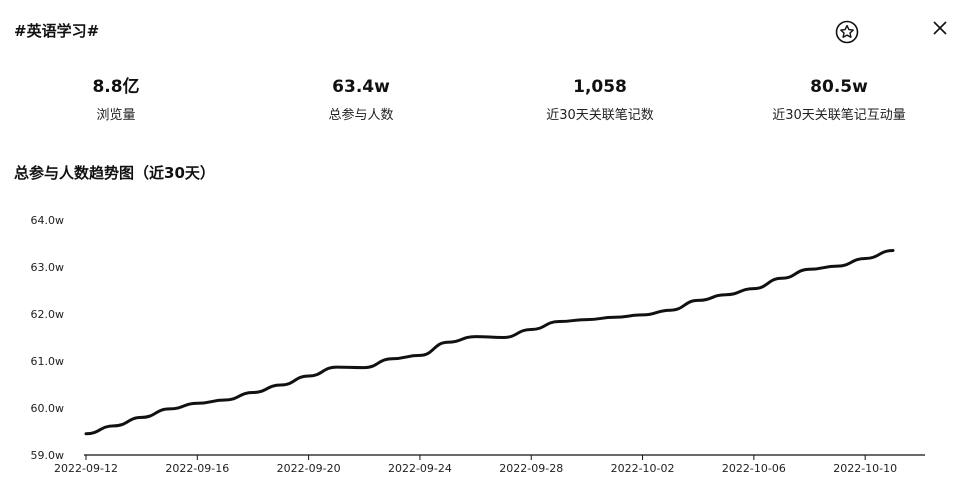  What do you see at coordinates (754, 468) in the screenshot?
I see `x-tick-label: 2022-10-06` at bounding box center [754, 468].